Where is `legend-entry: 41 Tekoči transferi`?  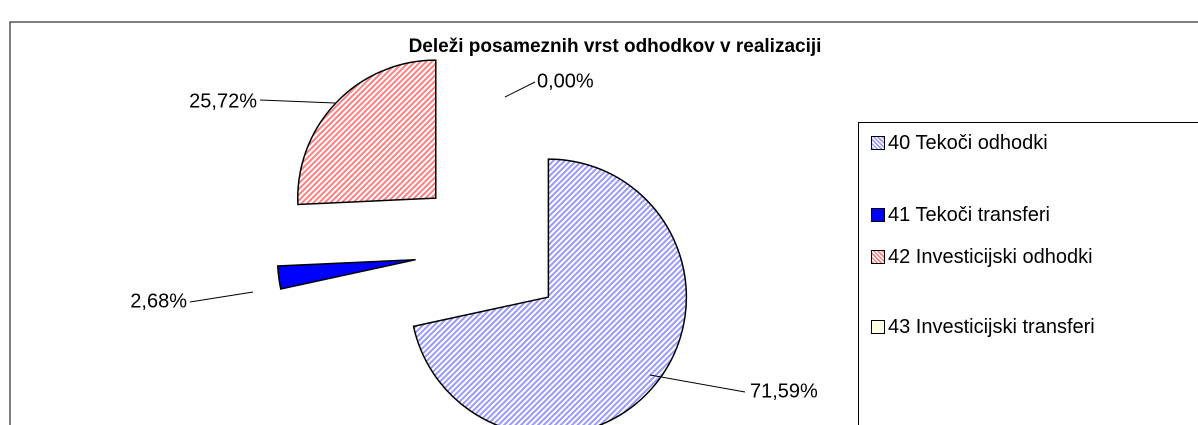
legend-entry: 41 Tekoči transferi is located at coordinates (960, 215).